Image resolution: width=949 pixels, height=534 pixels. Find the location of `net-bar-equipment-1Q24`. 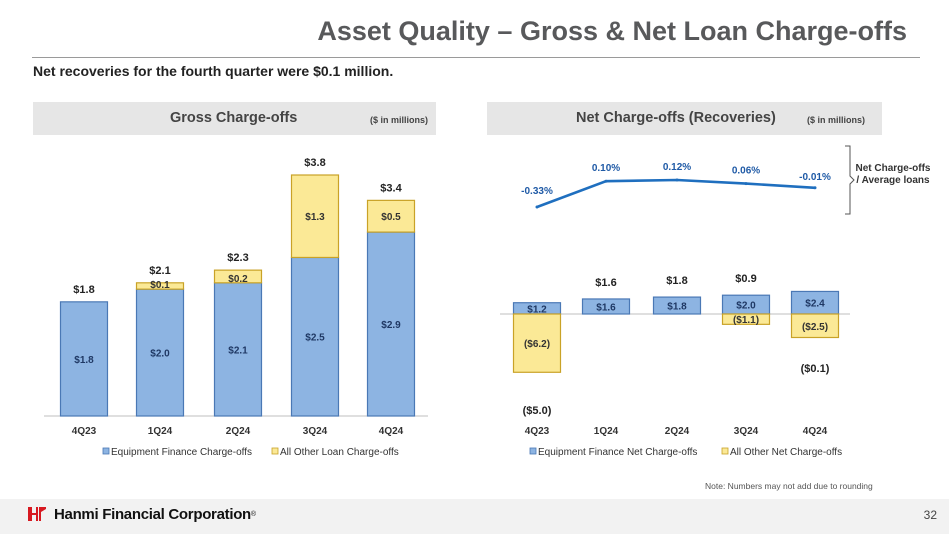

net-bar-equipment-1Q24 is located at coordinates (606, 306).